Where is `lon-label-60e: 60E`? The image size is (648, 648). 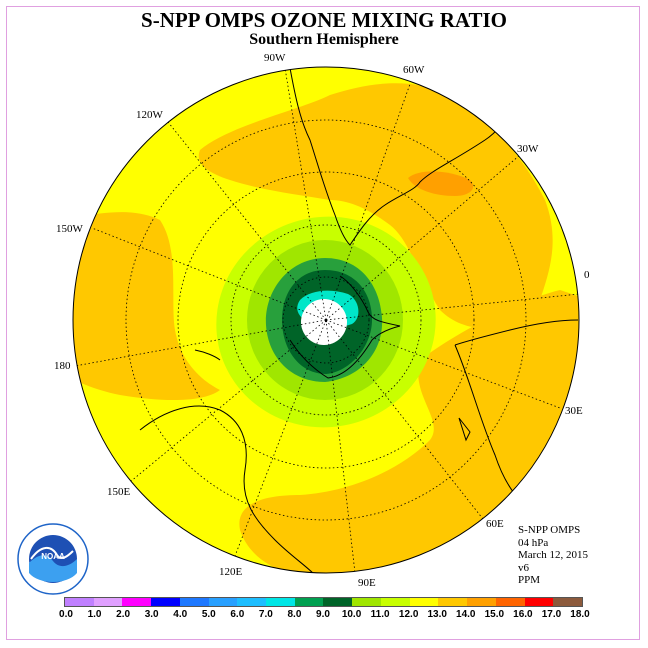
lon-label-60e: 60E is located at coordinates (495, 524).